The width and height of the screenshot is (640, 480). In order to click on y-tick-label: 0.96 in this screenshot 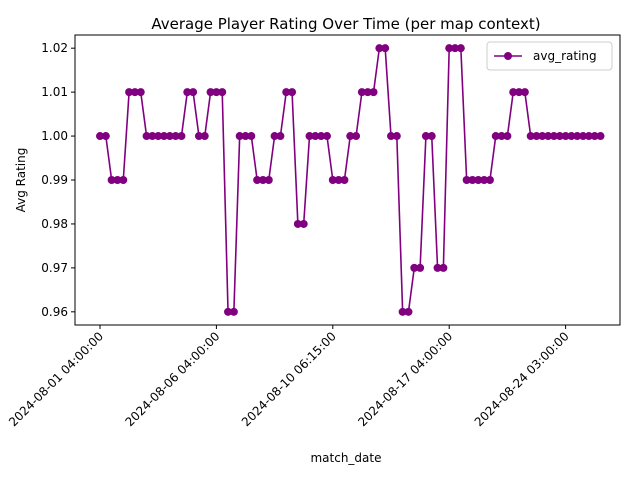, I will do `click(54, 312)`.